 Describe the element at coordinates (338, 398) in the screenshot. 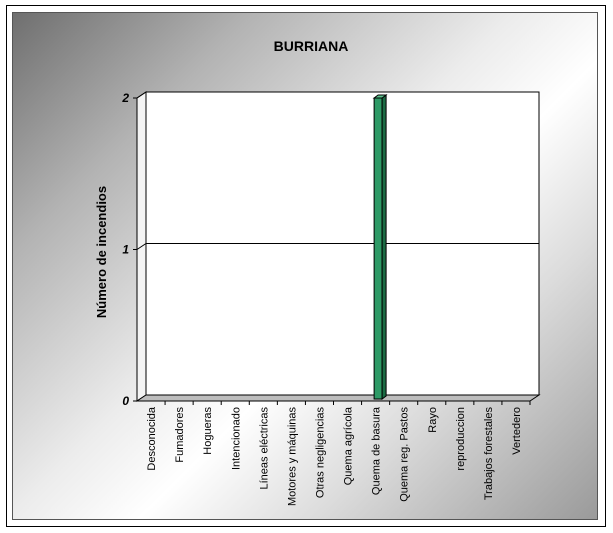

I see `plot-floor` at that location.